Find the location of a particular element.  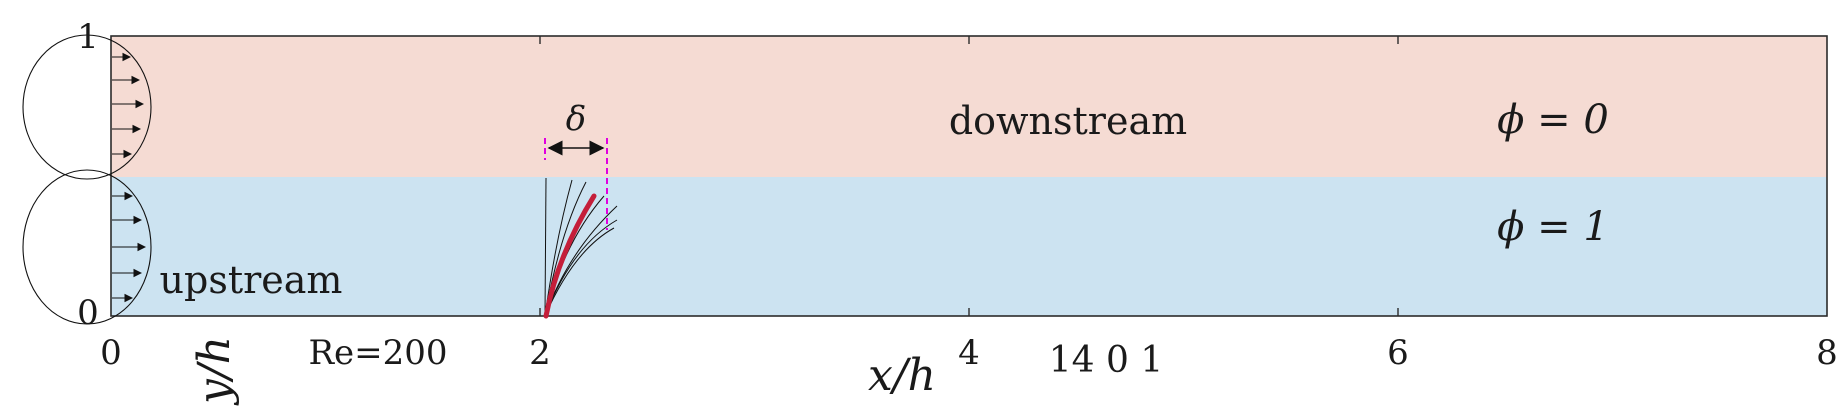

x-tick-8: 8 is located at coordinates (1827, 353).